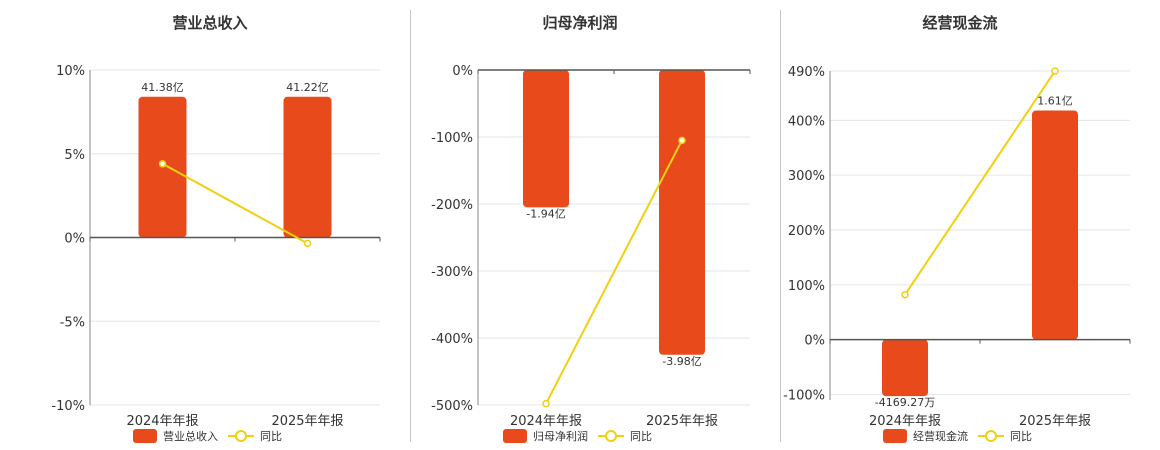  What do you see at coordinates (806, 72) in the screenshot?
I see `y-tick-label: 490%` at bounding box center [806, 72].